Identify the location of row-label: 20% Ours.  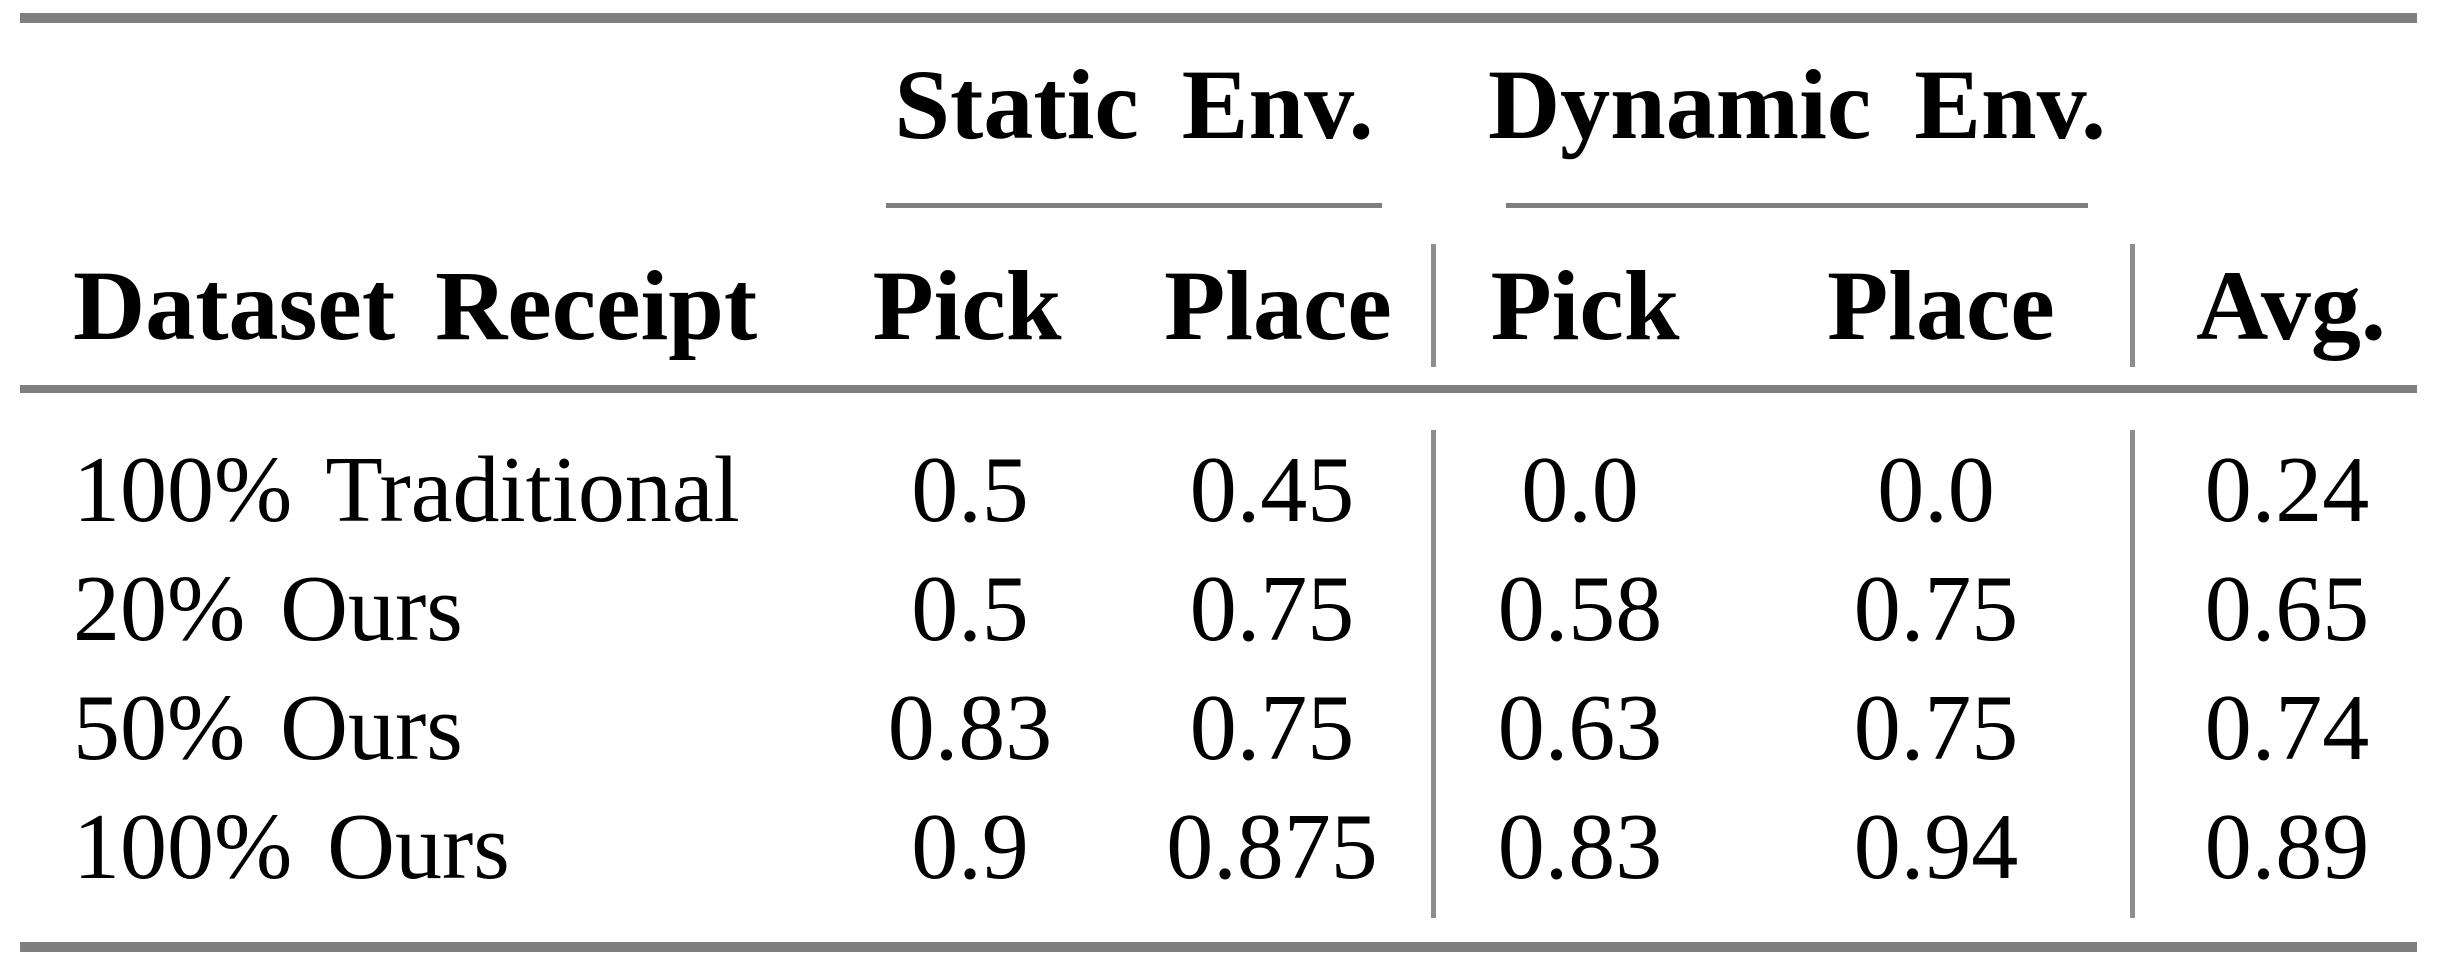
(268, 608).